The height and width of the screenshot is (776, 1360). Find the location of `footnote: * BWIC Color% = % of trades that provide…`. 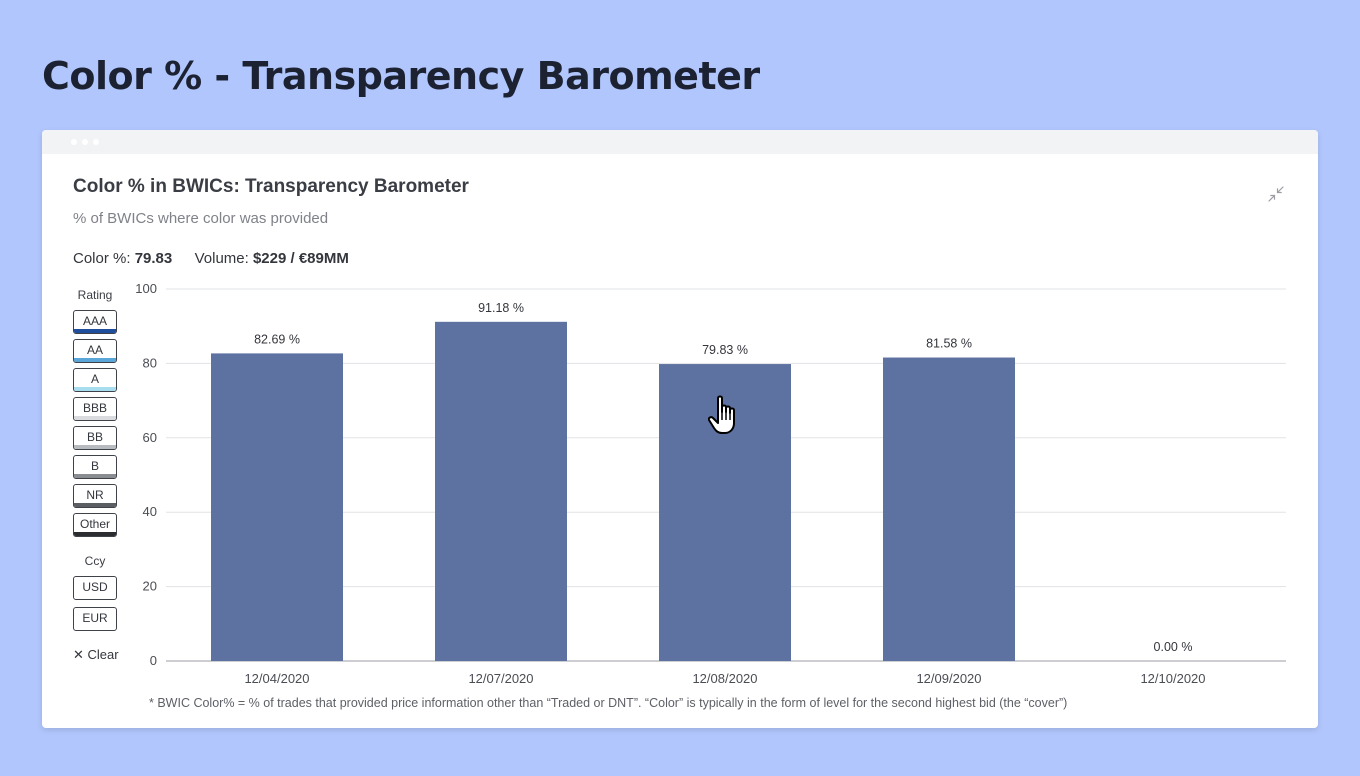

footnote: * BWIC Color% = % of trades that provide… is located at coordinates (608, 703).